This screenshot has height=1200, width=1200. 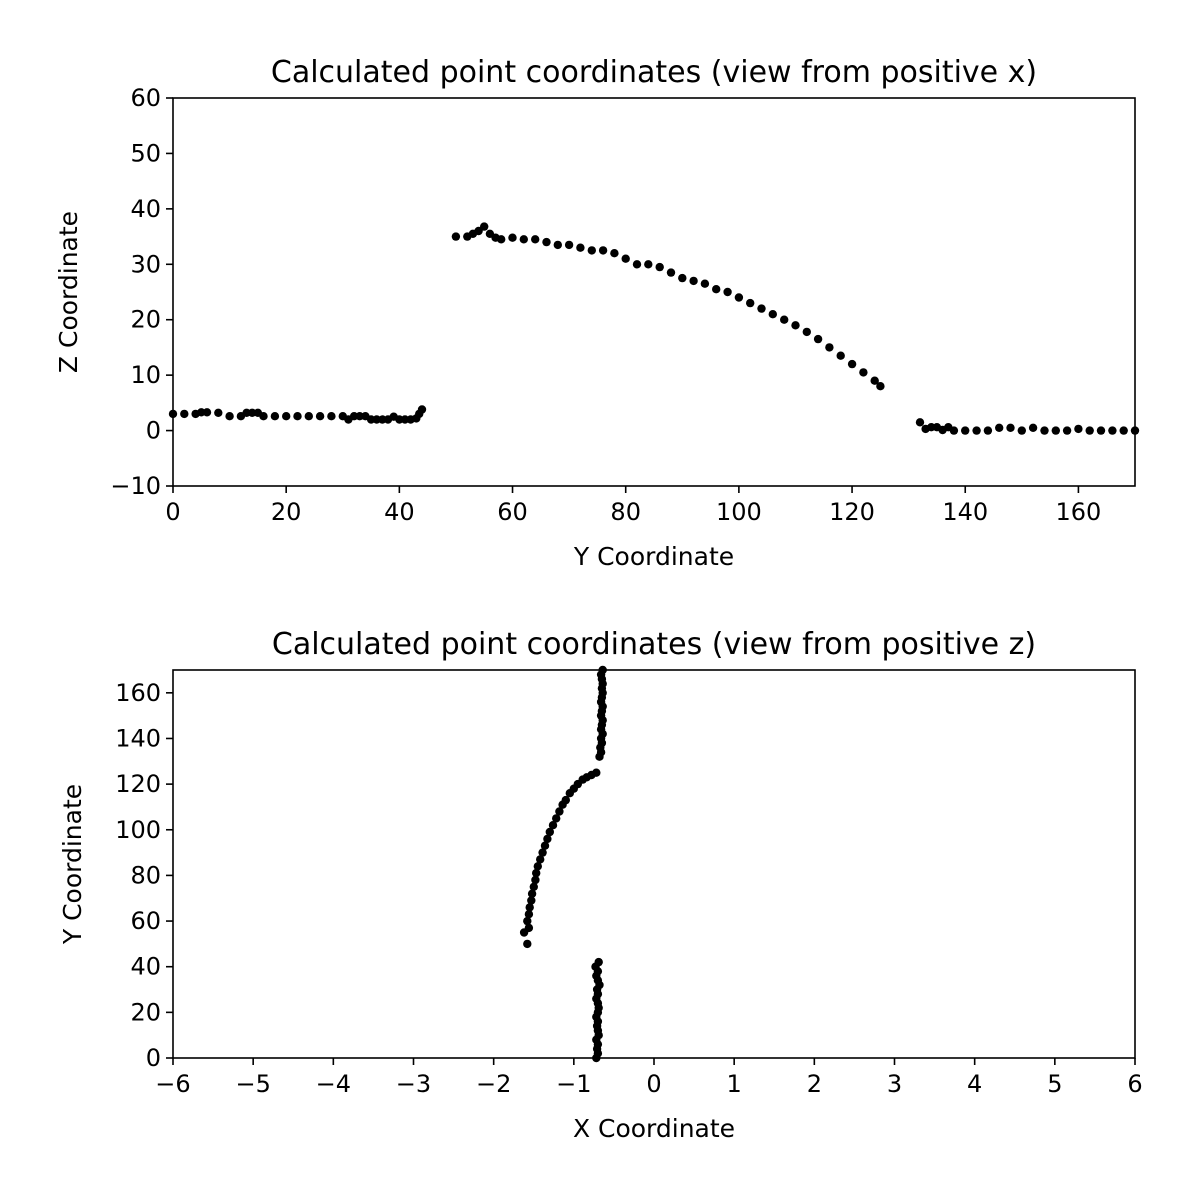 I want to click on chart-top-y-tick-label: 0, so click(x=153, y=431).